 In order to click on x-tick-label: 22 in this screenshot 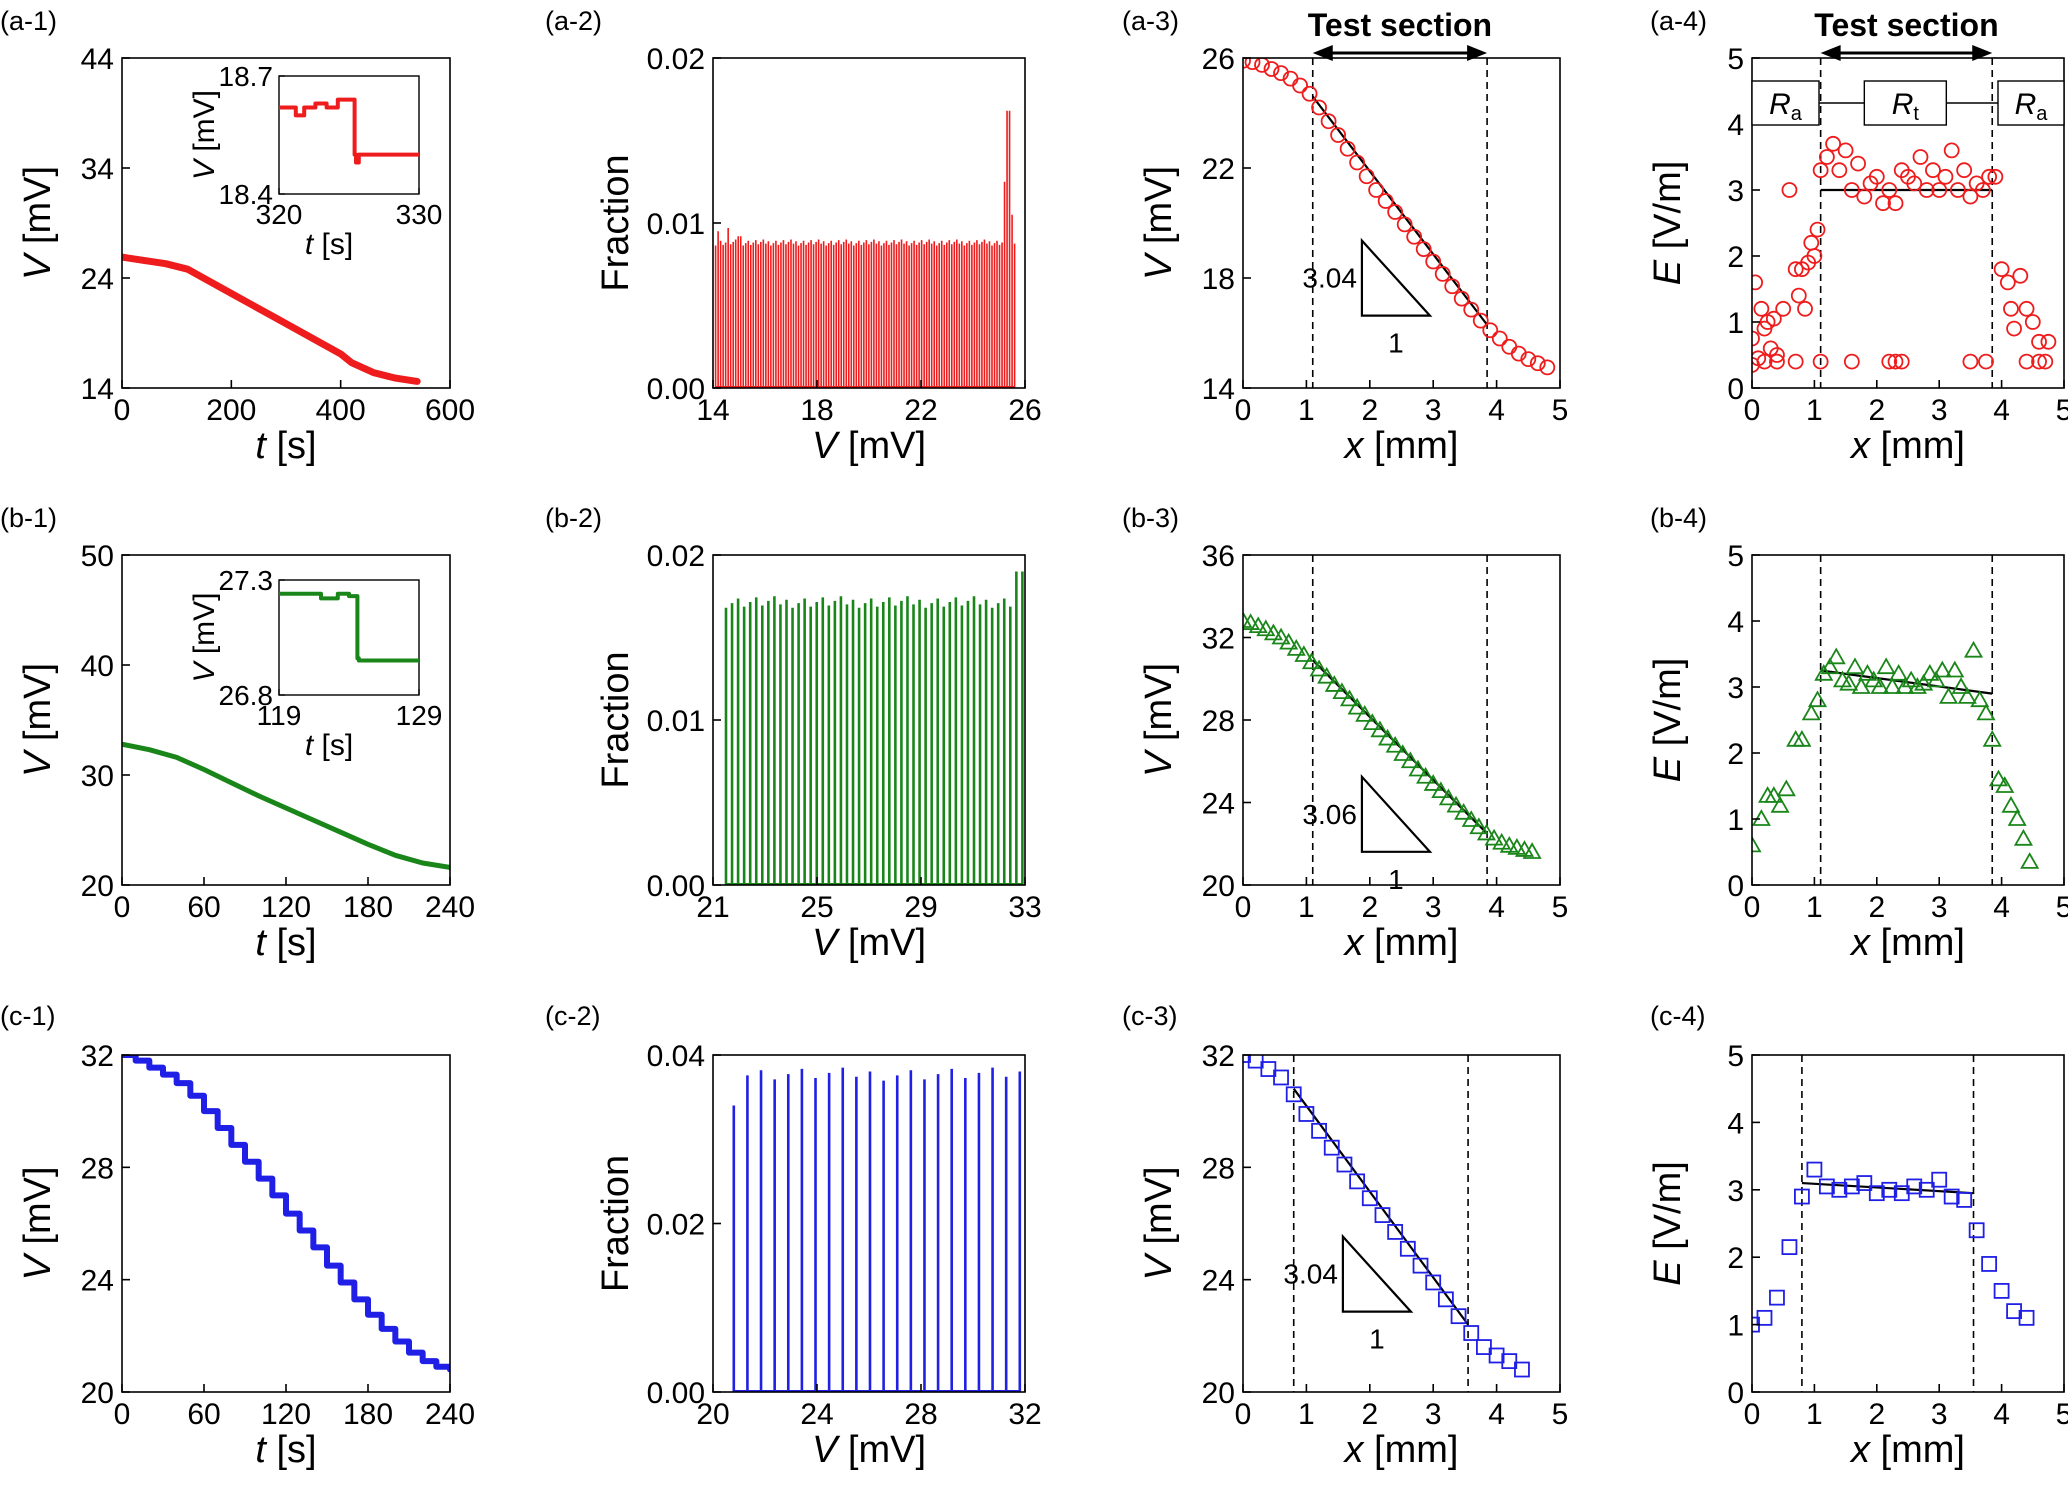, I will do `click(920, 410)`.